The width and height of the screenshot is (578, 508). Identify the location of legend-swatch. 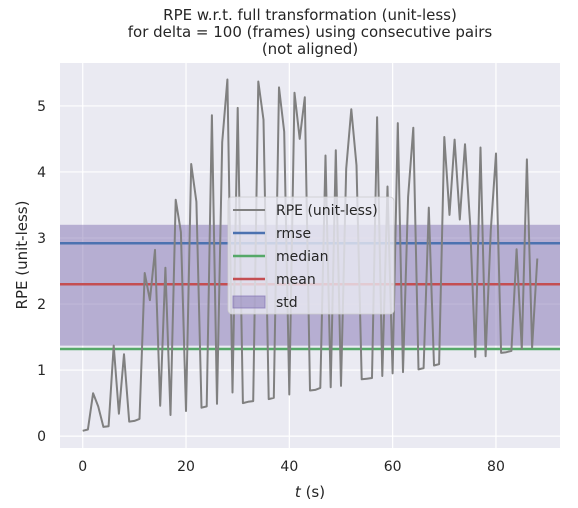
(249, 302).